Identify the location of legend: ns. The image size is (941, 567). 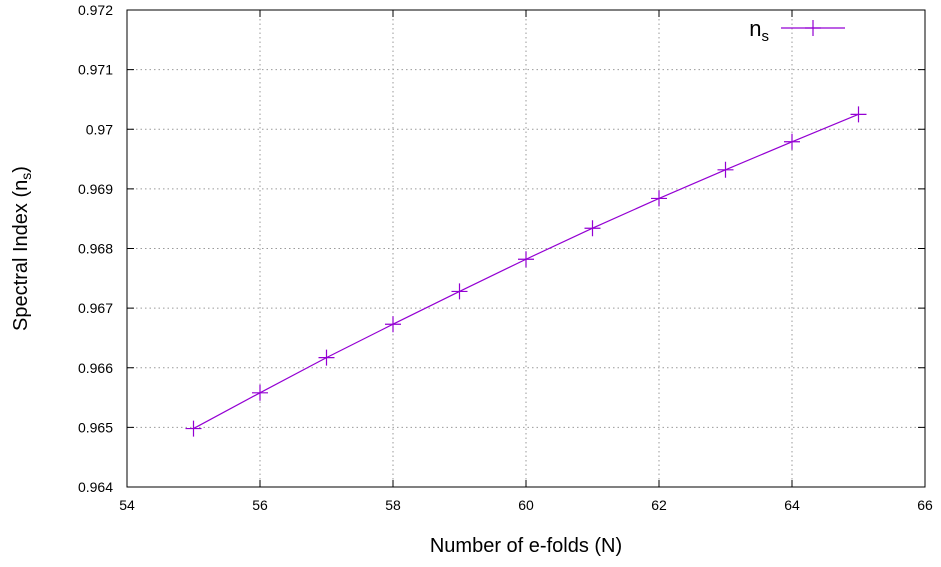
(797, 30).